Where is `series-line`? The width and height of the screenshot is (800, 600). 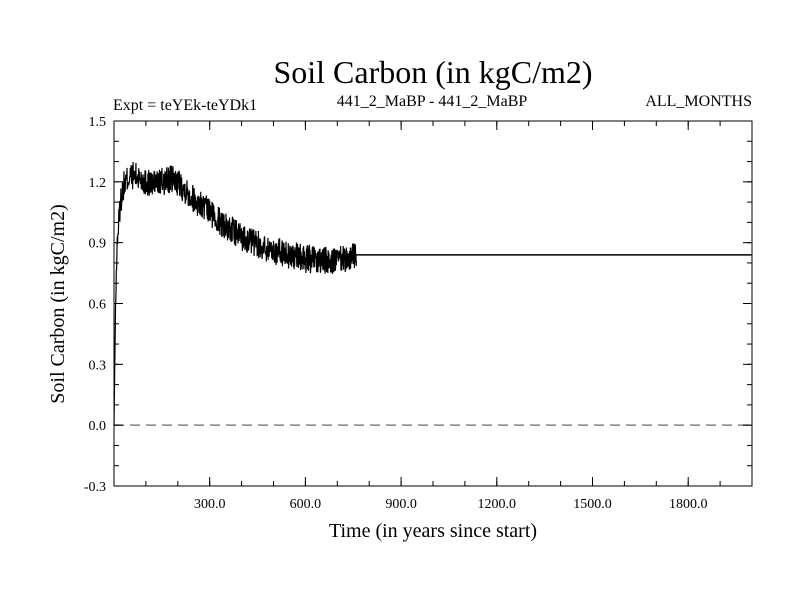
series-line is located at coordinates (235, 294).